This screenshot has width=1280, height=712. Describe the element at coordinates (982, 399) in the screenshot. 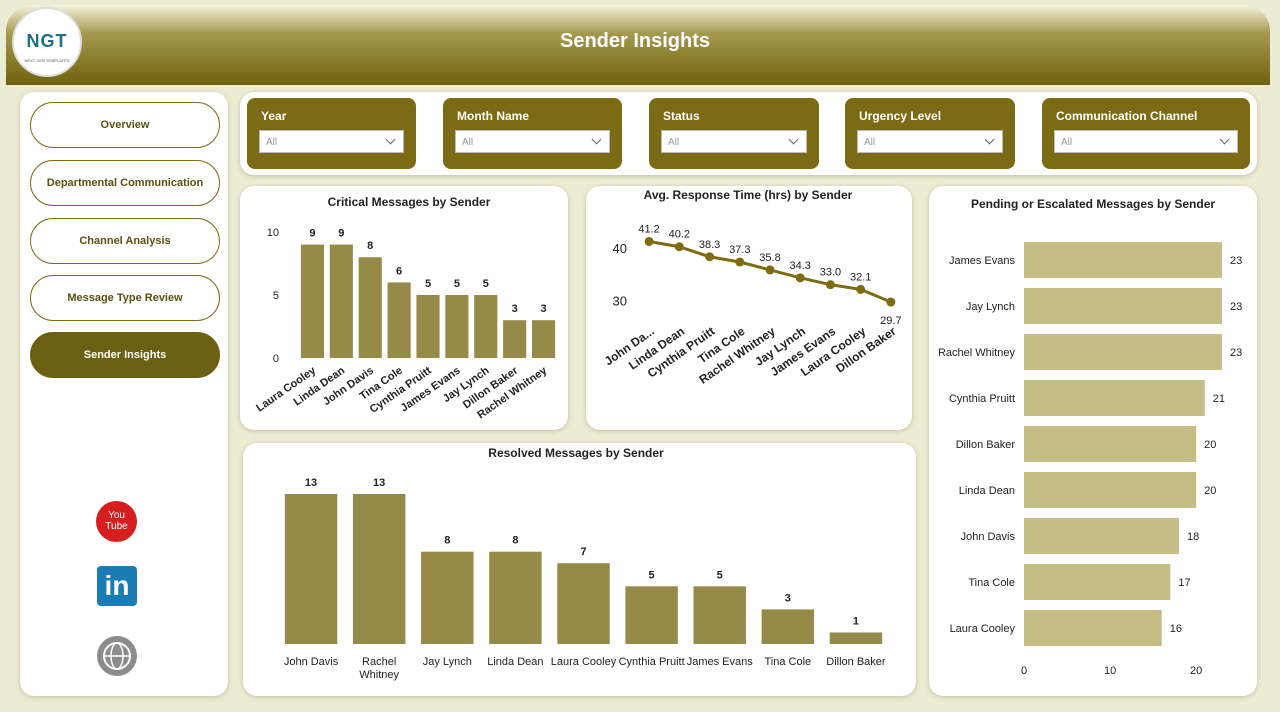

I see `y-tick-label: Cynthia Pruitt` at that location.